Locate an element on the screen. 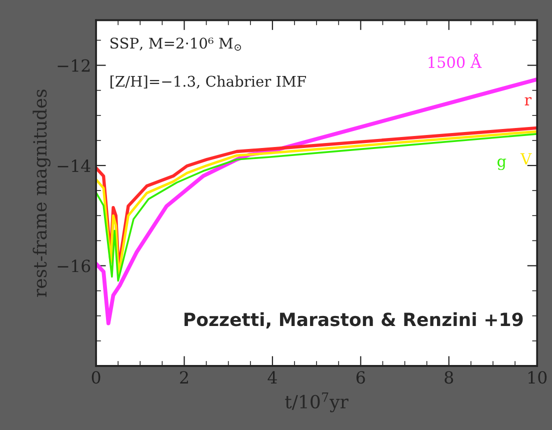 The width and height of the screenshot is (552, 430). annotation: [Z/H]=−1.3, Chabrier IMF is located at coordinates (208, 82).